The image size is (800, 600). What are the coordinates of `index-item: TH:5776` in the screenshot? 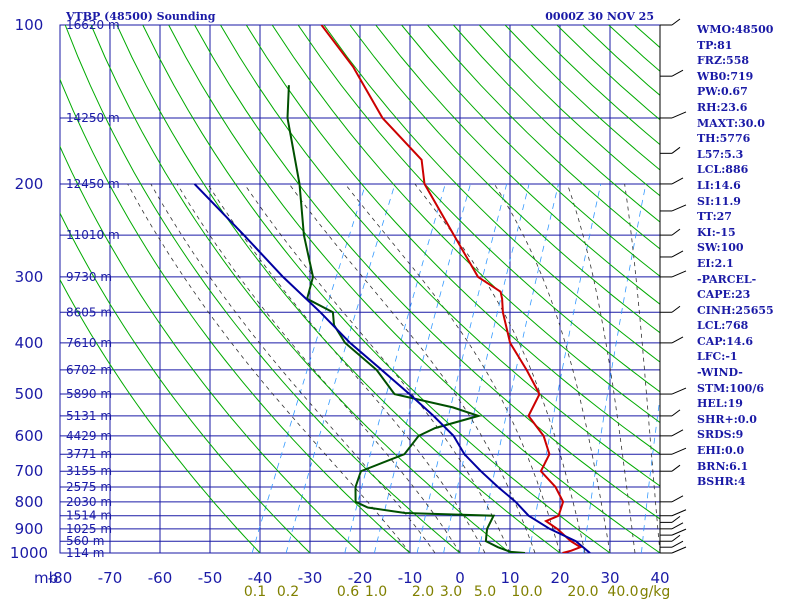 It's located at (724, 139).